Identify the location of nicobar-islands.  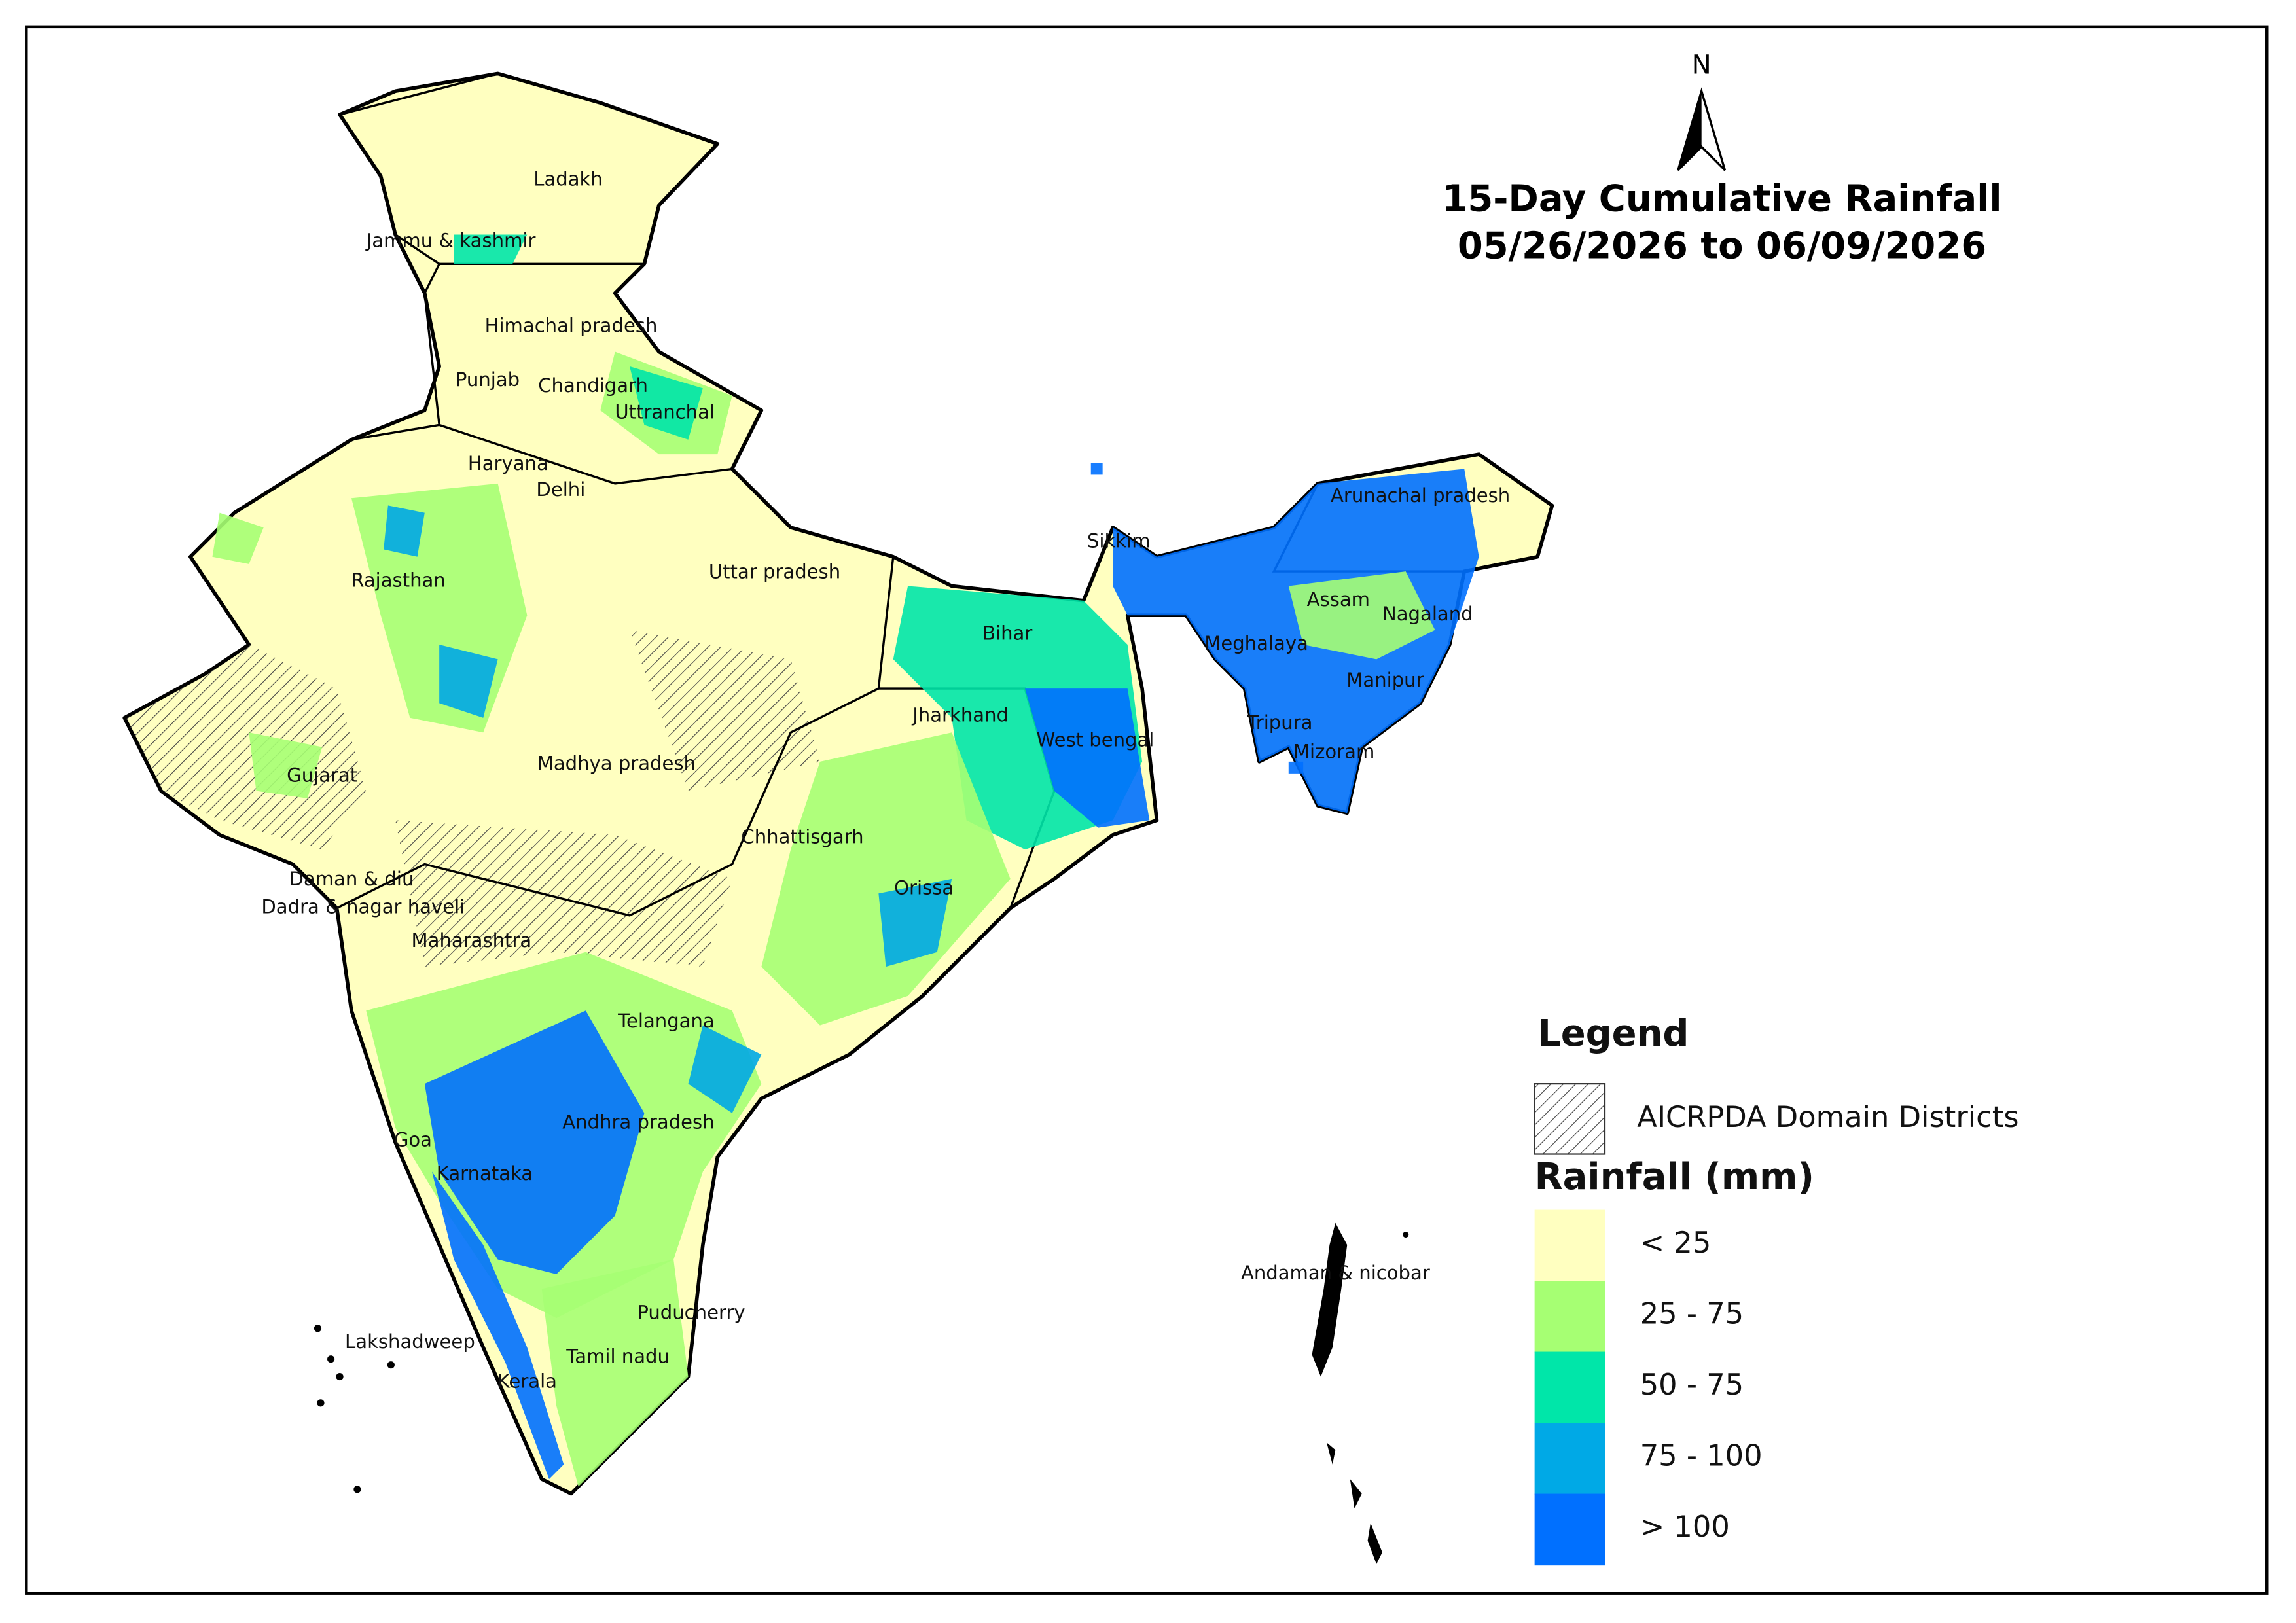
(1354, 1503).